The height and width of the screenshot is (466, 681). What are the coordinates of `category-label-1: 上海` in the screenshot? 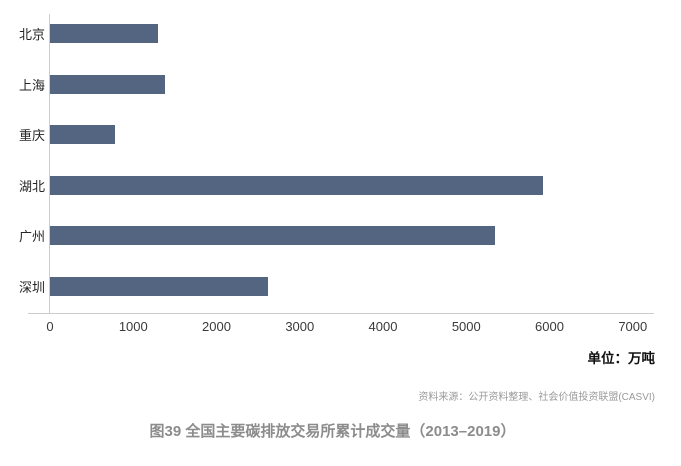 It's located at (31, 85).